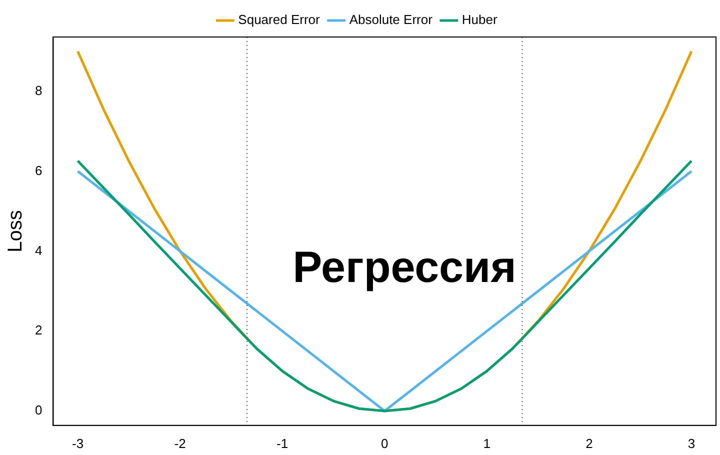 Image resolution: width=720 pixels, height=455 pixels. I want to click on legend-label: Squared Error, so click(279, 20).